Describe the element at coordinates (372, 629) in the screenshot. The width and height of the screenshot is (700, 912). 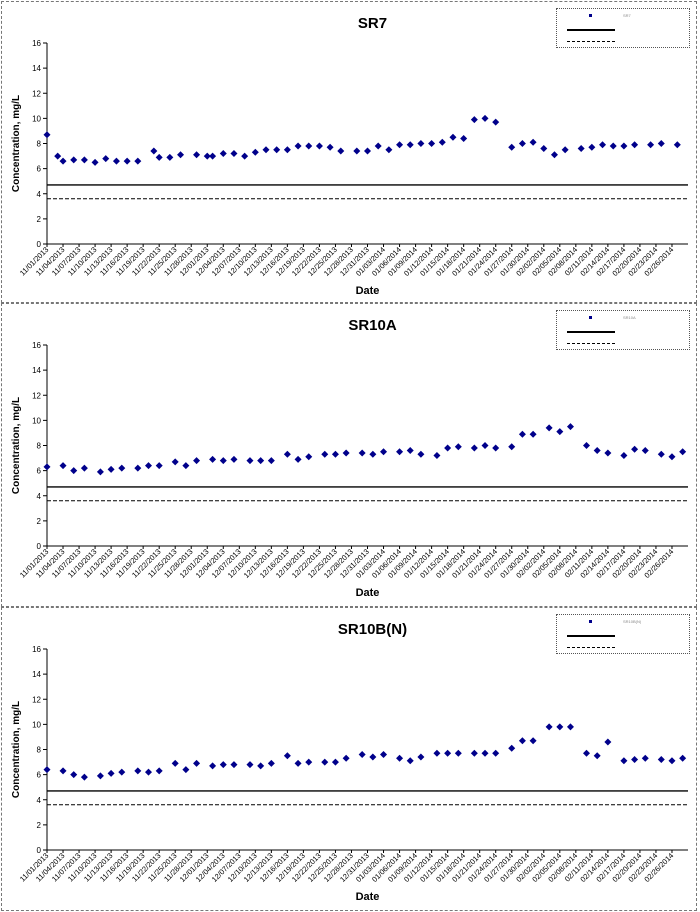
I see `chart-title: SR10B(N)` at that location.